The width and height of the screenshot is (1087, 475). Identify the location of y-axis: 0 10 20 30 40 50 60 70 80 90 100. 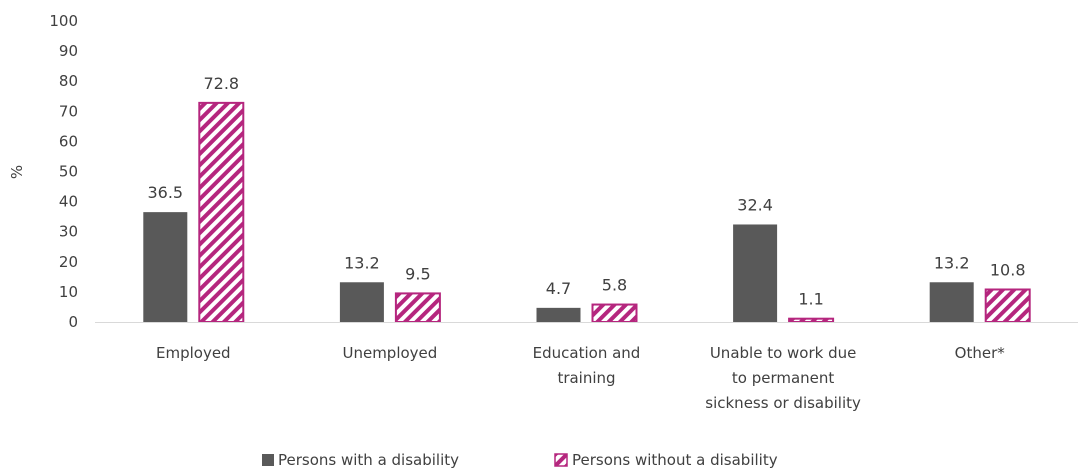
(63, 171).